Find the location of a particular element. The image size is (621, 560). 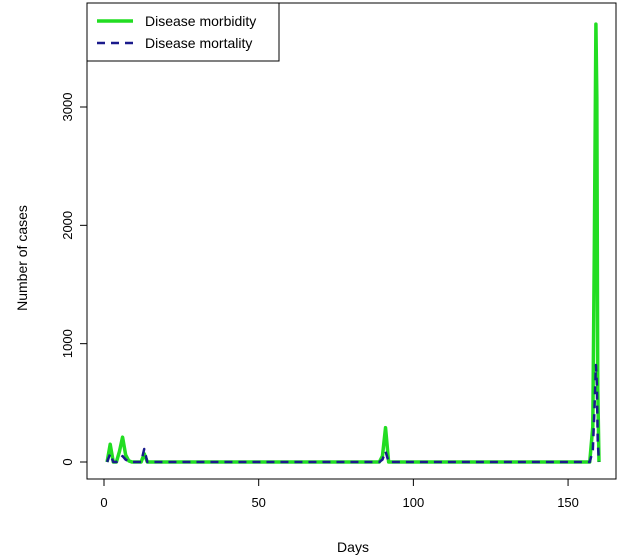

x-tick-label: 0 is located at coordinates (103, 502).